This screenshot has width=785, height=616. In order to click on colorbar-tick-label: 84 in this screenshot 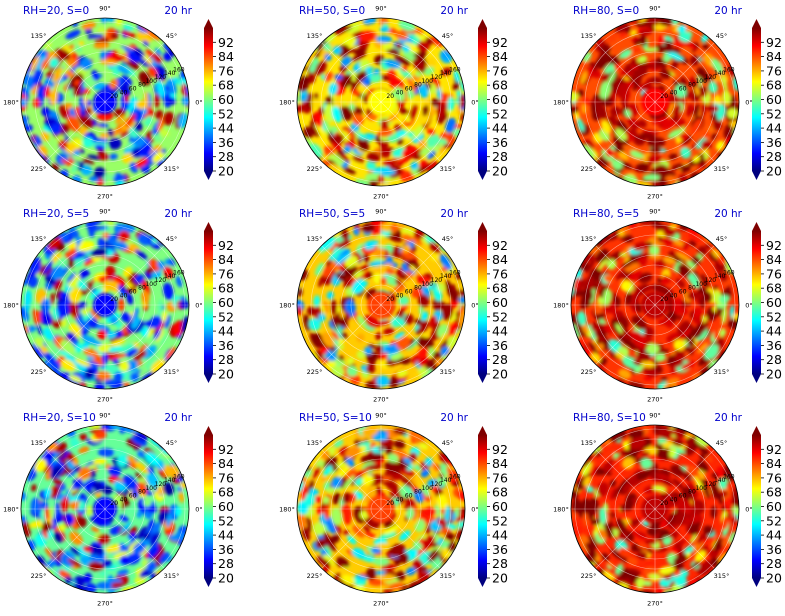, I will do `click(774, 56)`.